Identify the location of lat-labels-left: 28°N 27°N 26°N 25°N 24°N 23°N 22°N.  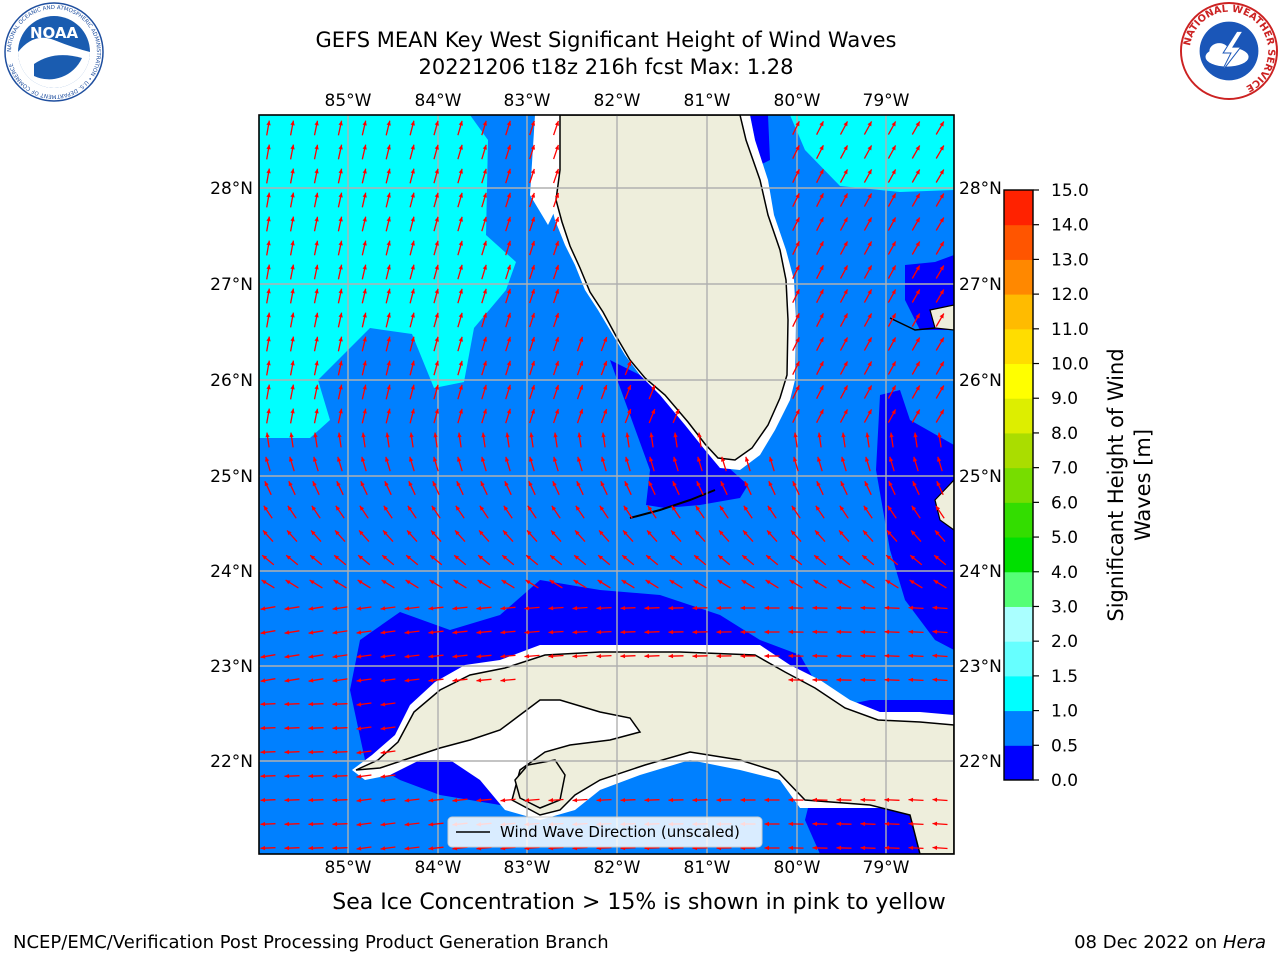
(231, 475).